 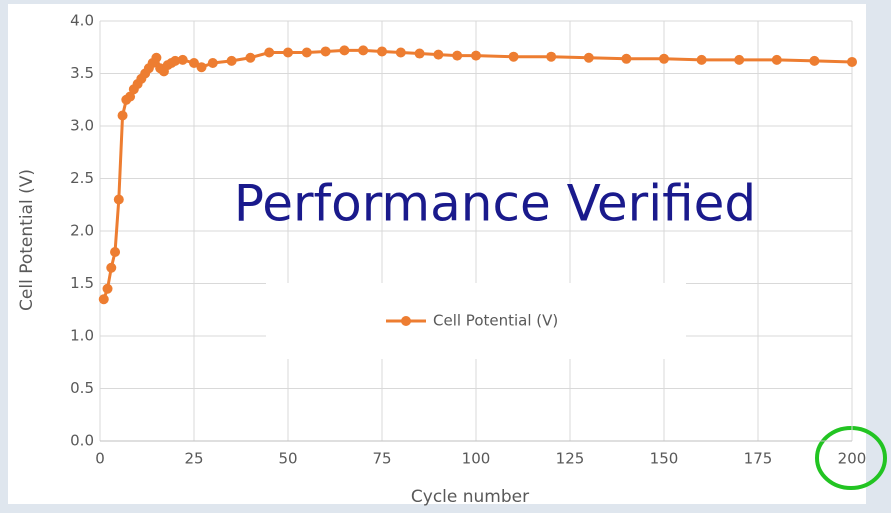 What do you see at coordinates (82, 73) in the screenshot?
I see `y-tick-label: 3.5` at bounding box center [82, 73].